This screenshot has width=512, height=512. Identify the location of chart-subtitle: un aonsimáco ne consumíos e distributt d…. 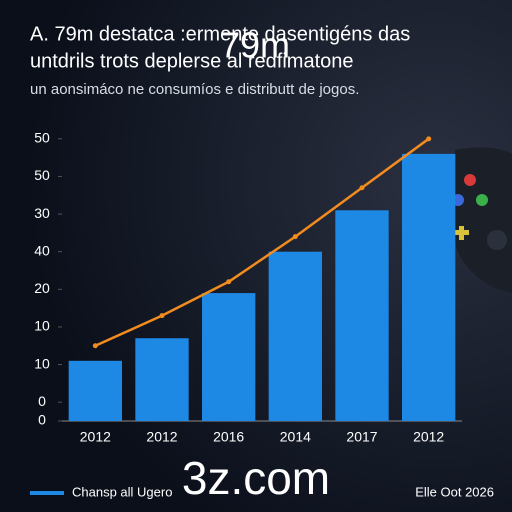
(194, 89).